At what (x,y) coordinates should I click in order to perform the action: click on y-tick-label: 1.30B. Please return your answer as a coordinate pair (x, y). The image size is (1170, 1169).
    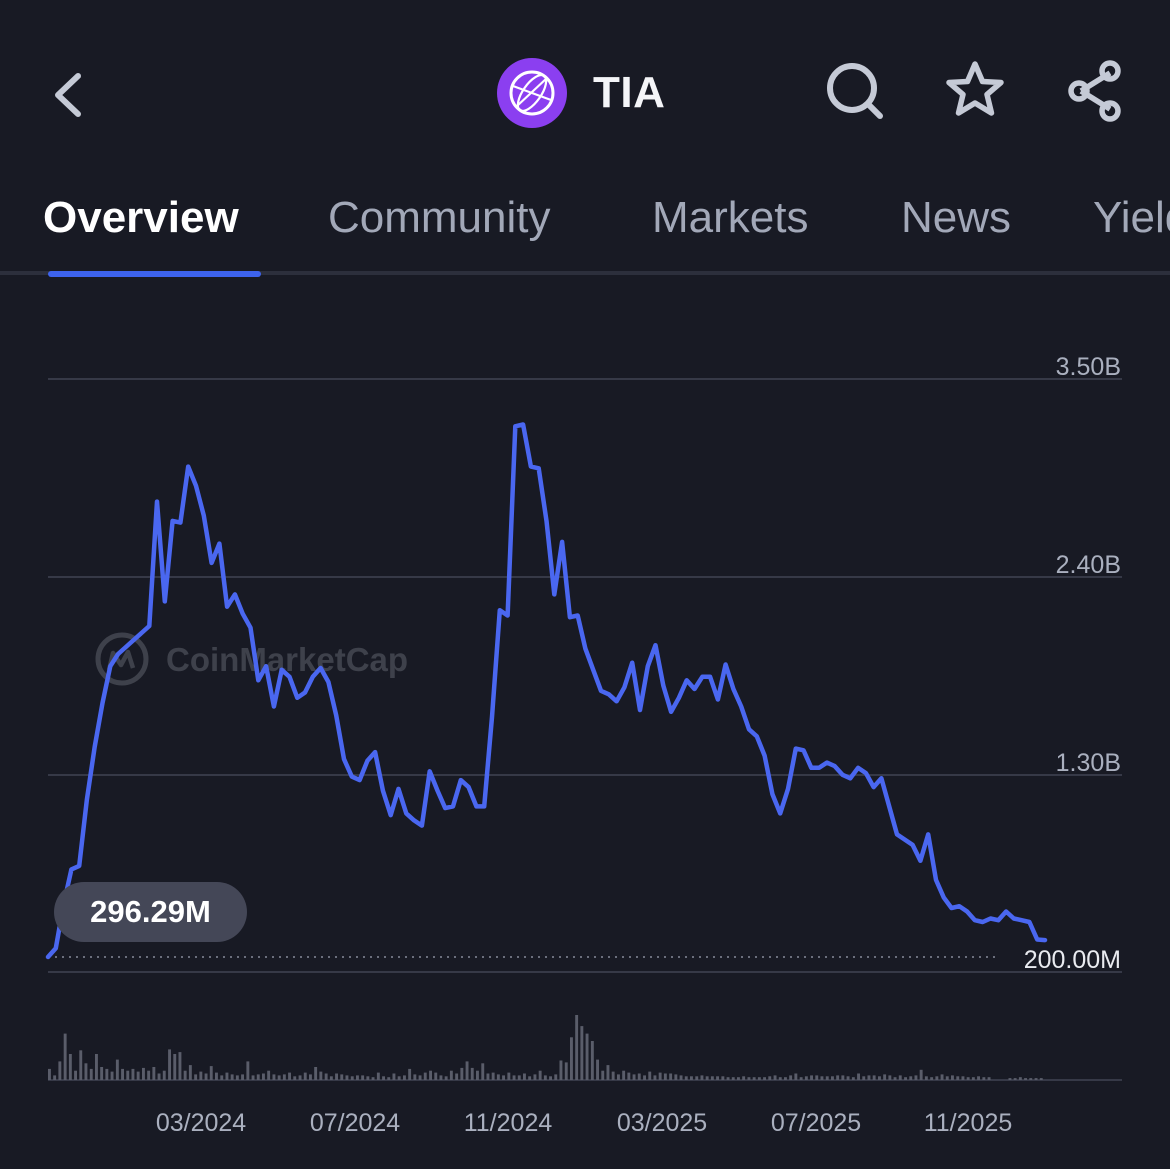
    Looking at the image, I should click on (1088, 763).